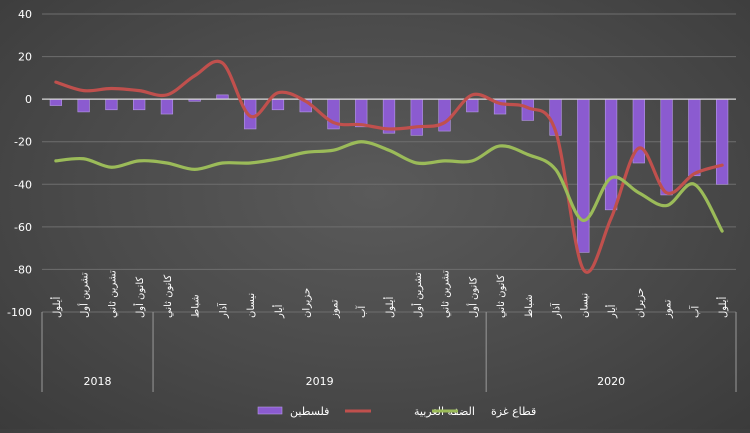 The height and width of the screenshot is (433, 750). I want to click on y-tick-label: 40, so click(25, 14).